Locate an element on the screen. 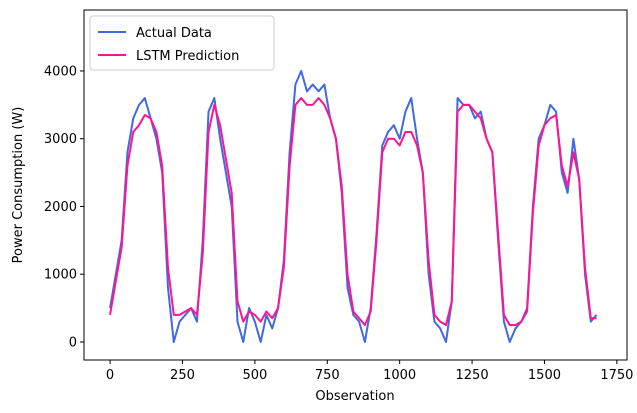 The width and height of the screenshot is (637, 413). y-tick-label: 1000 is located at coordinates (60, 275).